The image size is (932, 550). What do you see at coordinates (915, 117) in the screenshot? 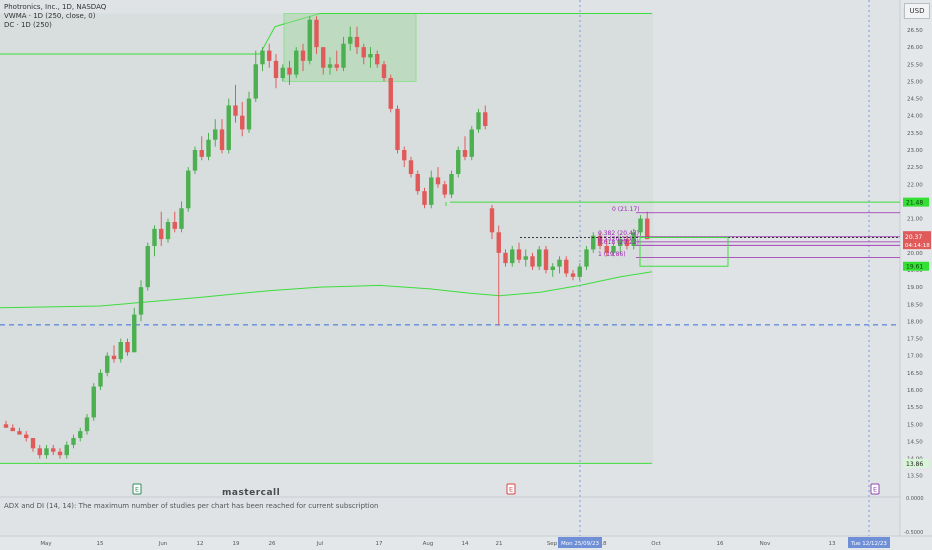
I see `y-tick-label: 24.00` at bounding box center [915, 117].